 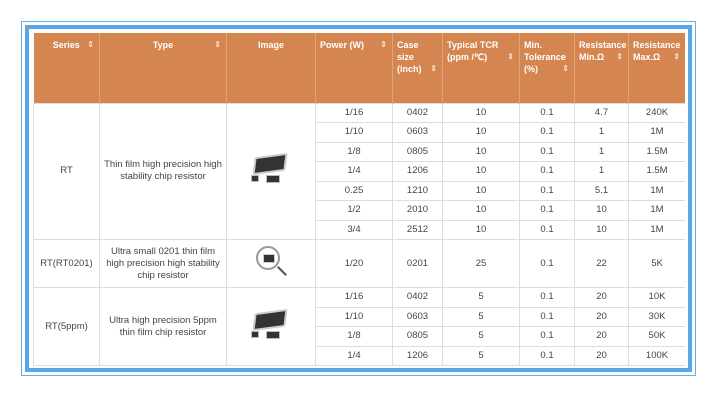 I want to click on column-header-4: Case size (inch) ⇕, so click(x=417, y=68).